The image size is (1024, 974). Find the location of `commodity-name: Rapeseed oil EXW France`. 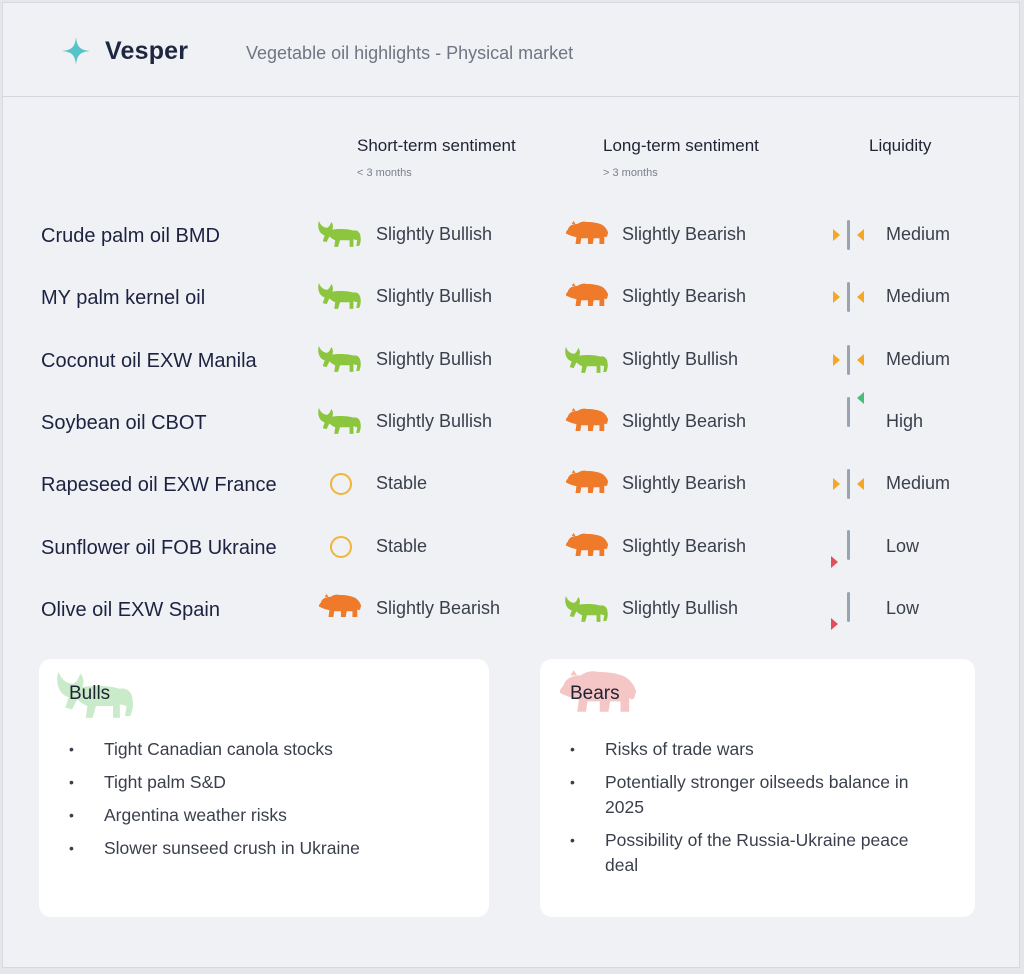

commodity-name: Rapeseed oil EXW France is located at coordinates (159, 485).